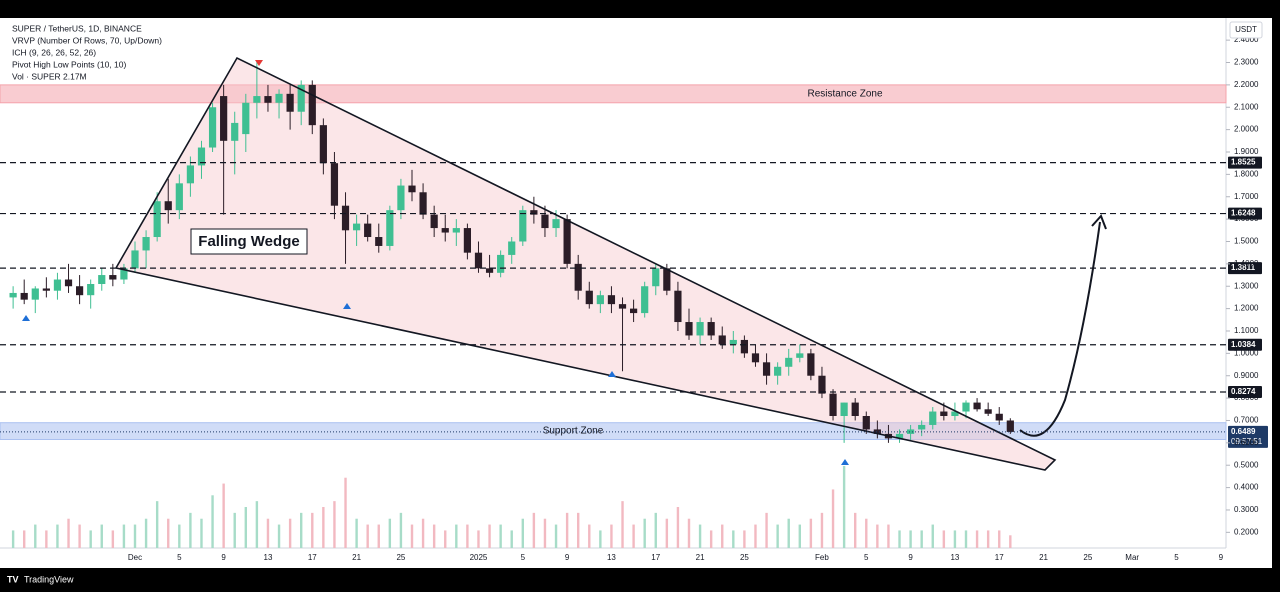 The width and height of the screenshot is (1280, 592). What do you see at coordinates (1246, 308) in the screenshot?
I see `y-tick-label: 1.2000` at bounding box center [1246, 308].